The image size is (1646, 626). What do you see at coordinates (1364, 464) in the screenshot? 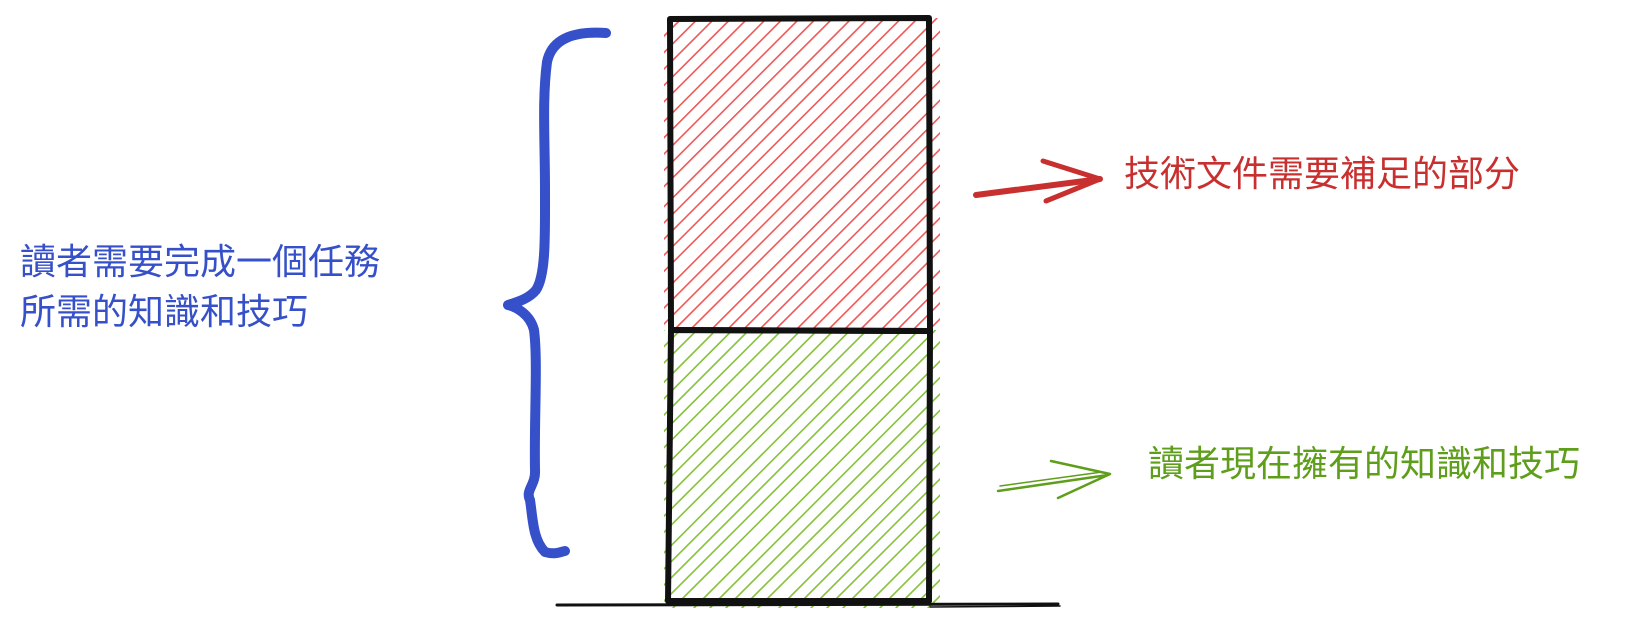
I see `existing-label: 讀者現在擁有的知識和技巧` at bounding box center [1364, 464].